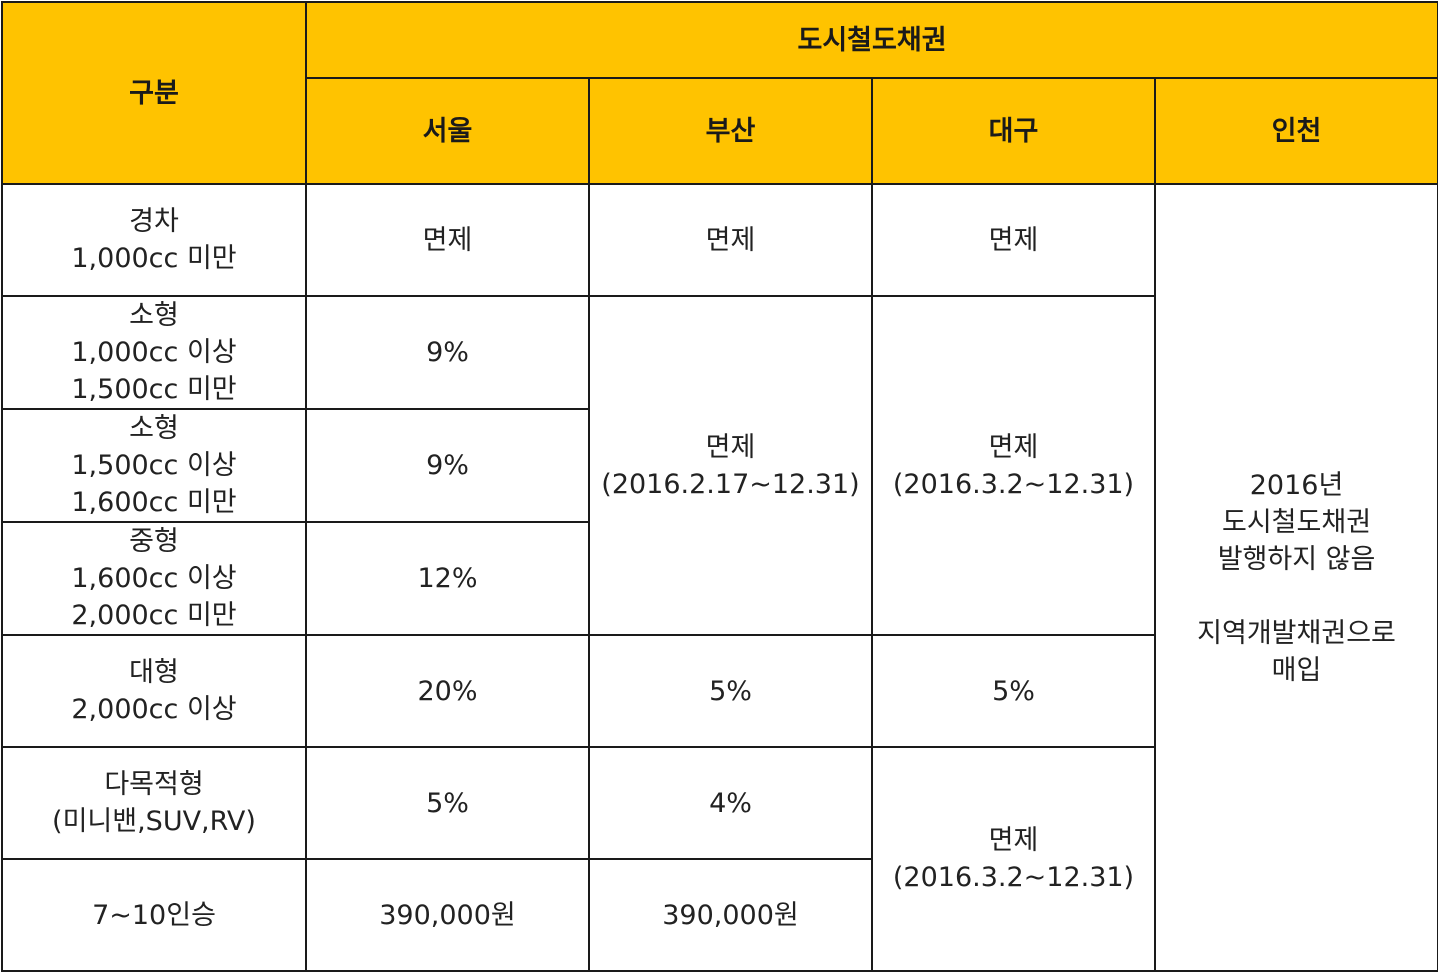 The height and width of the screenshot is (974, 1438). Describe the element at coordinates (154, 93) in the screenshot. I see `header-category: 구분` at that location.